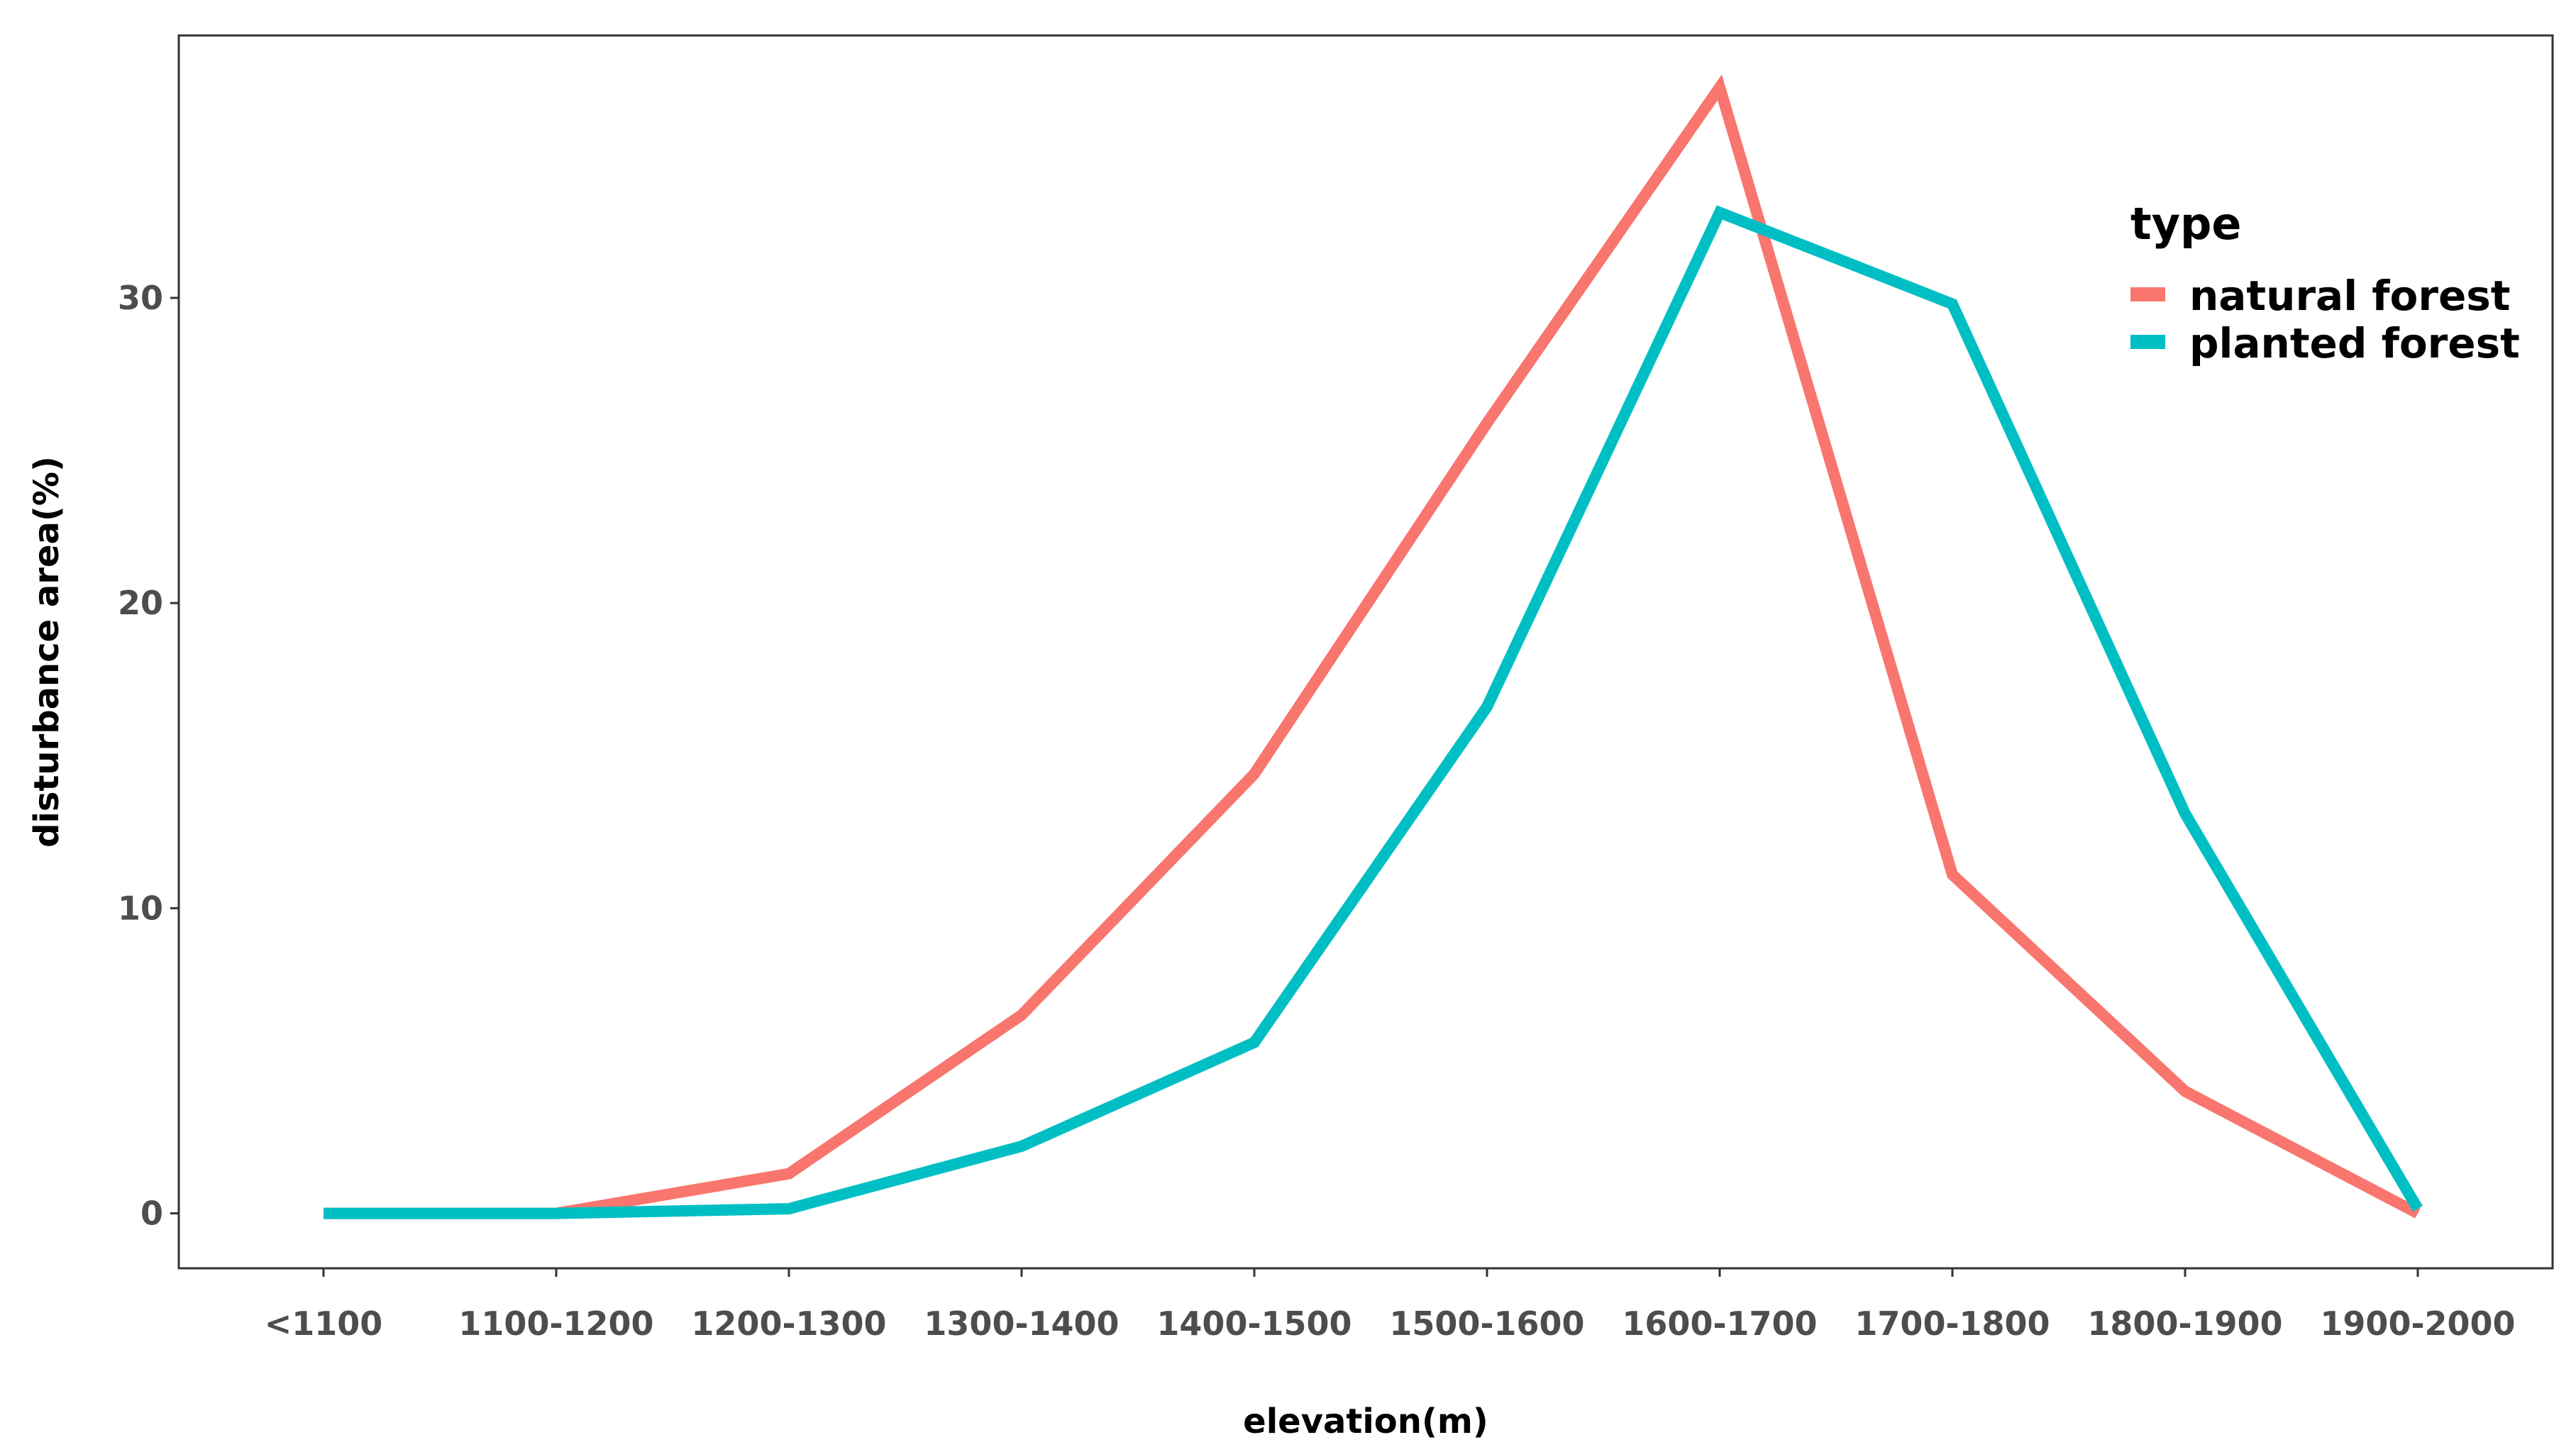 The height and width of the screenshot is (1452, 2576). Describe the element at coordinates (140, 603) in the screenshot. I see `y-tick-label: 20` at that location.